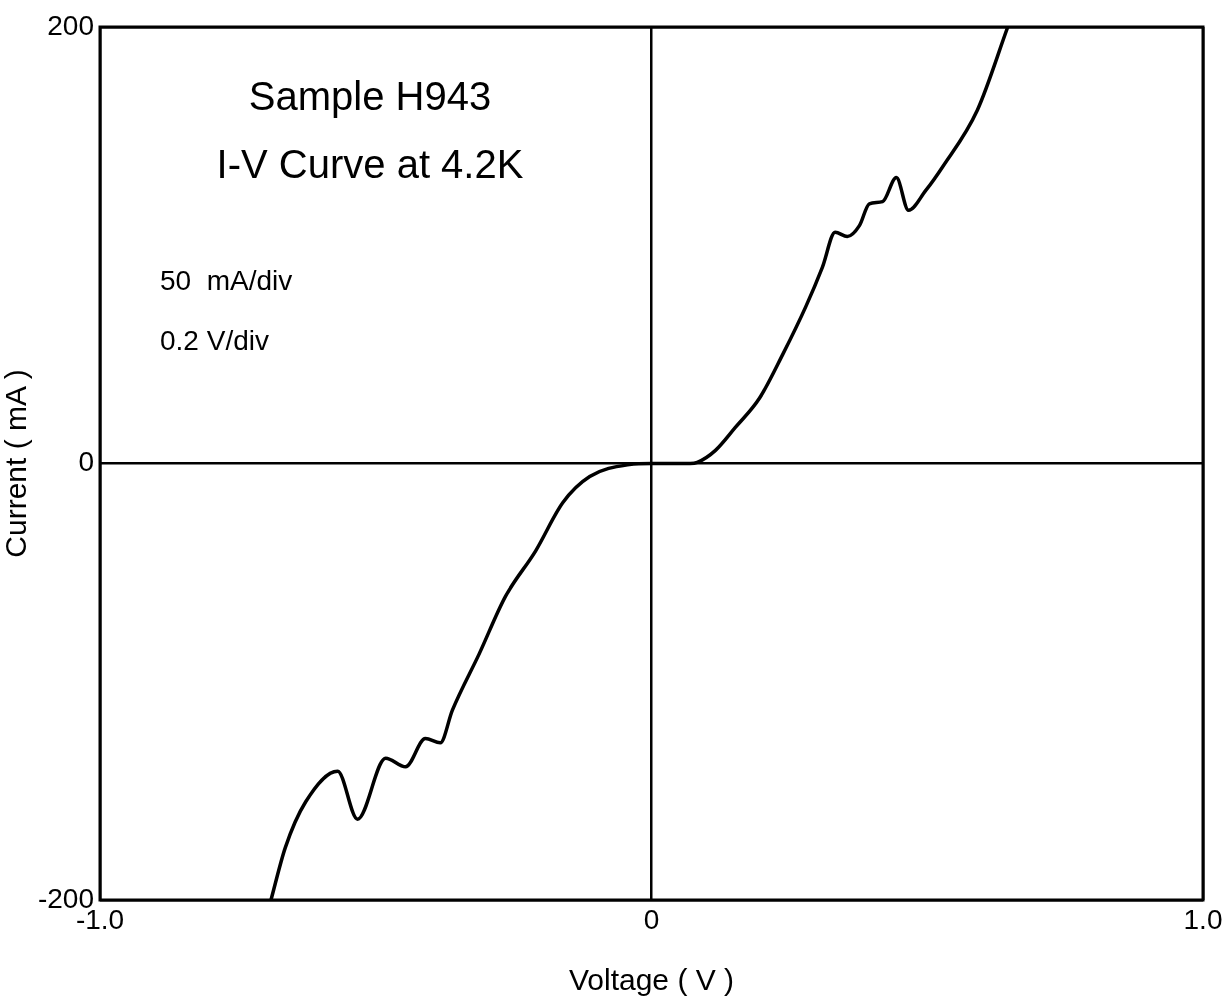  I want to click on y-tick-label: 200, so click(70, 25).